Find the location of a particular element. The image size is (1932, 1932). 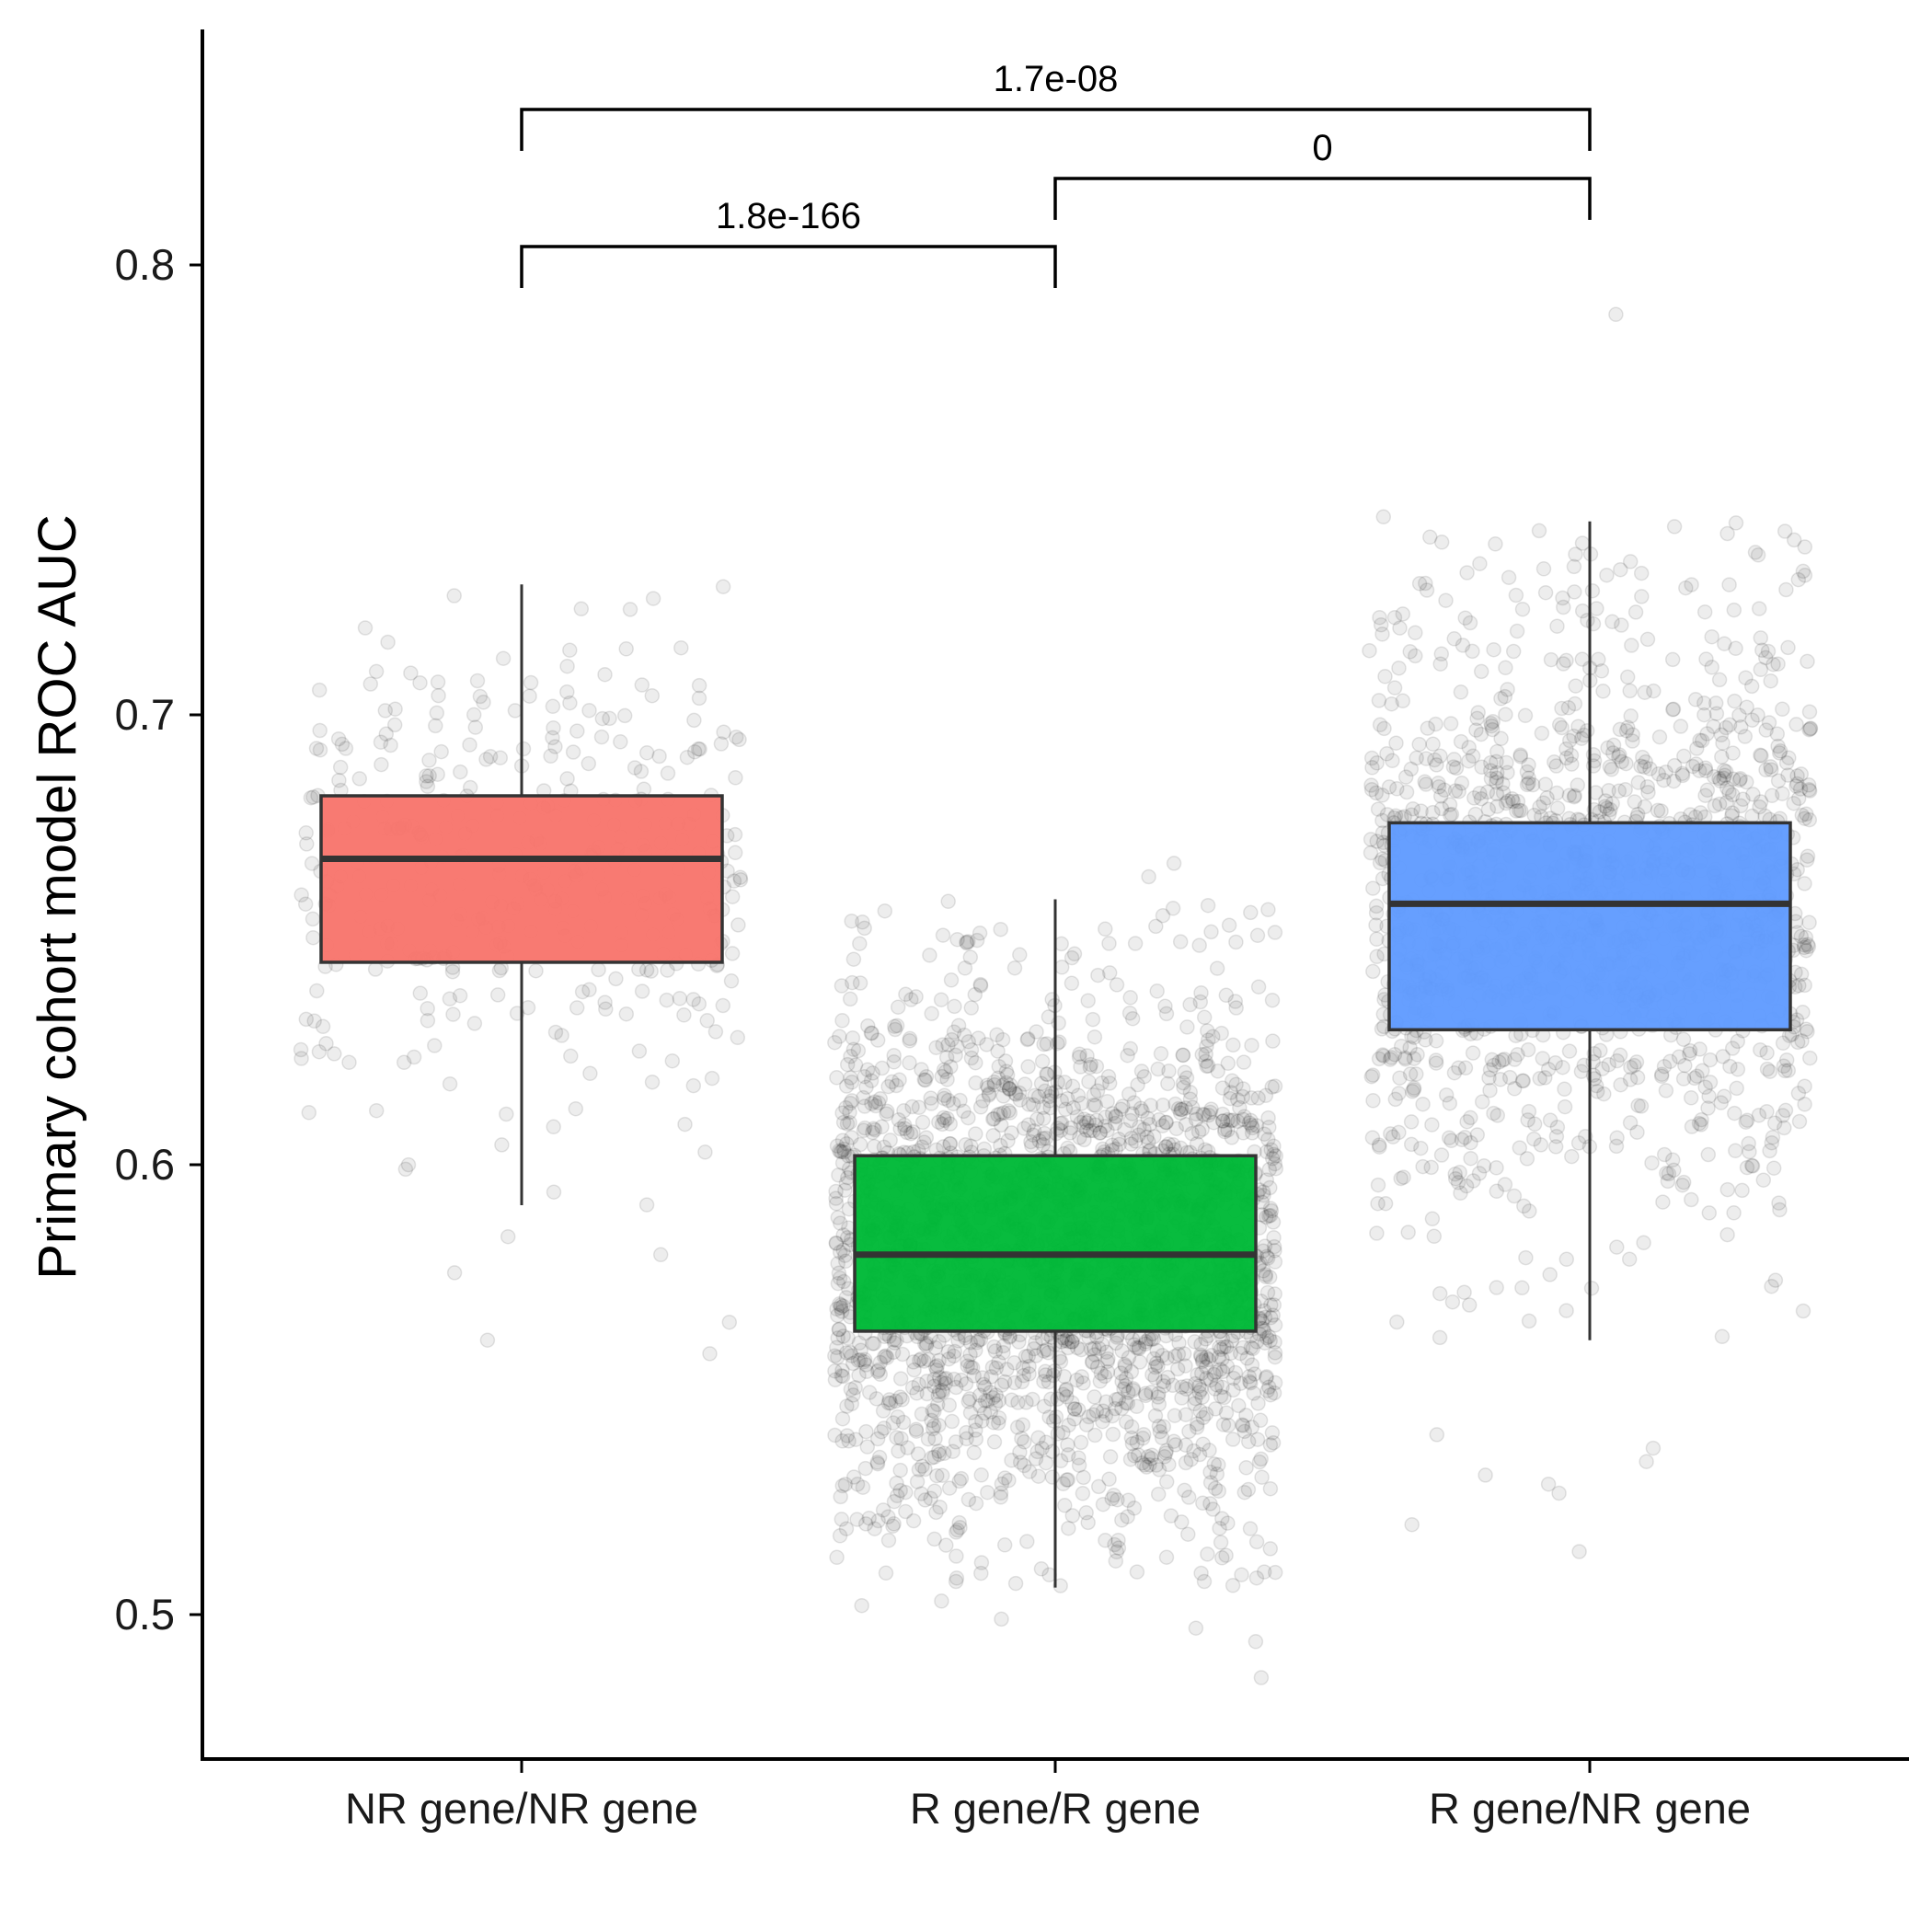

outlier-point is located at coordinates (1412, 1524).